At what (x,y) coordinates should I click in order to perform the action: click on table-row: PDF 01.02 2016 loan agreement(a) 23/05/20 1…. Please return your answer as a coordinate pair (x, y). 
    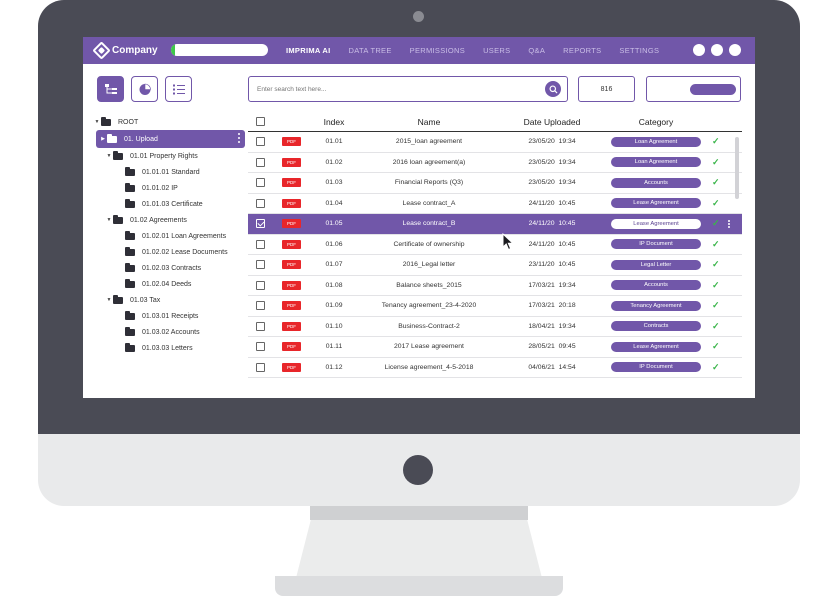
    Looking at the image, I should click on (495, 163).